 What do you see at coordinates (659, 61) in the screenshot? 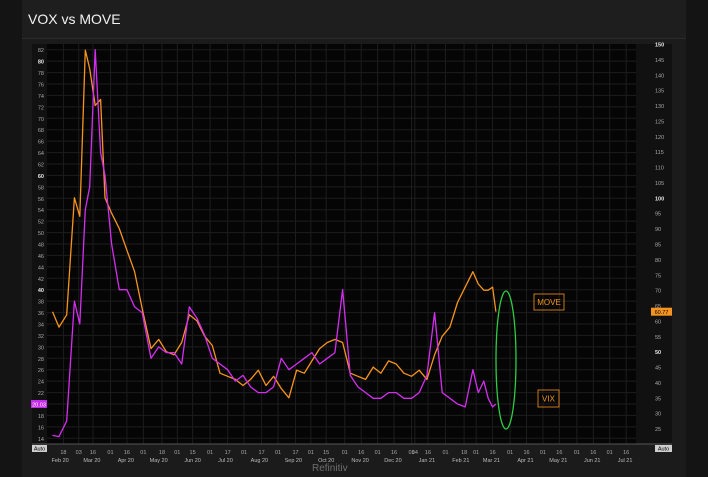
I see `right-tick-label: 145` at bounding box center [659, 61].